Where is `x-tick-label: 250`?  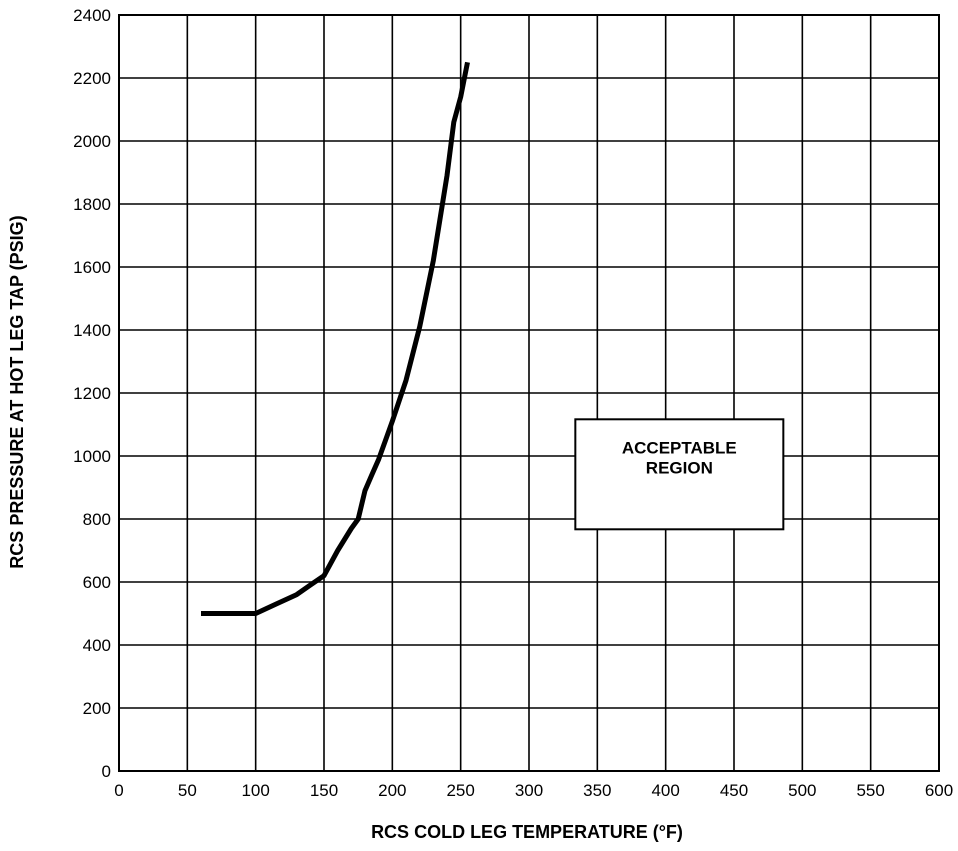 x-tick-label: 250 is located at coordinates (460, 790).